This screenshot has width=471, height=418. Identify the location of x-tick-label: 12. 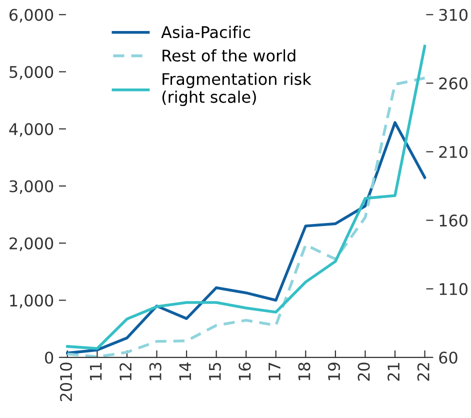
(126, 371).